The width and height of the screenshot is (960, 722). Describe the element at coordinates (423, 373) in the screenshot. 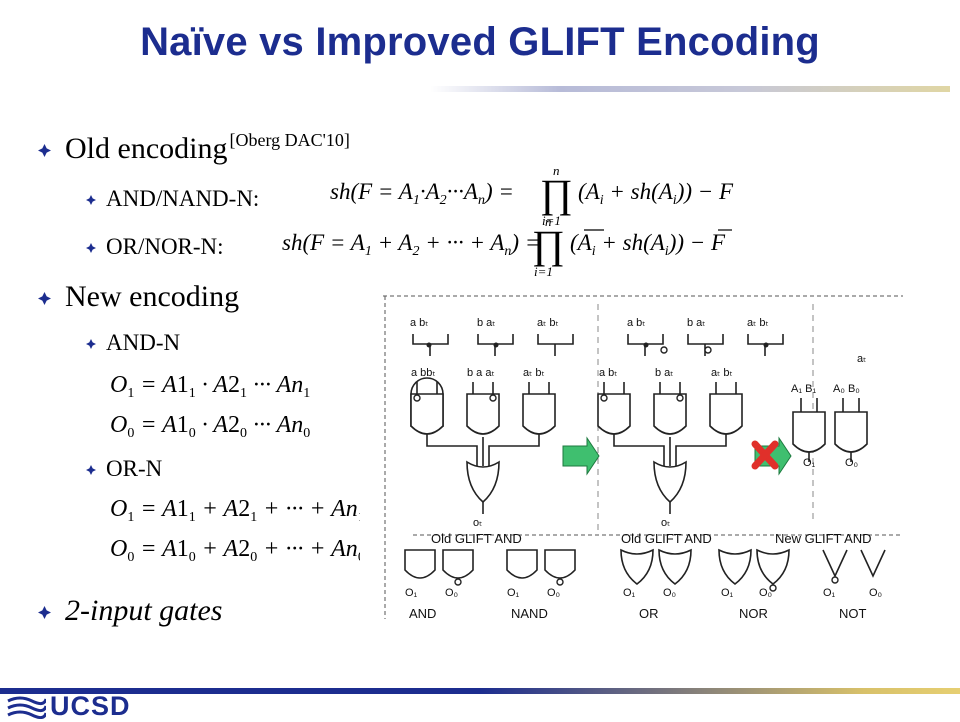

I see `svg-text: a bbₜ` at that location.